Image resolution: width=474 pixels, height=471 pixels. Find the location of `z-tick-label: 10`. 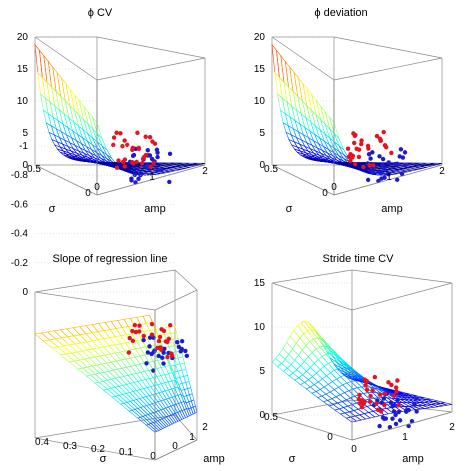

z-tick-label: 10 is located at coordinates (260, 327).